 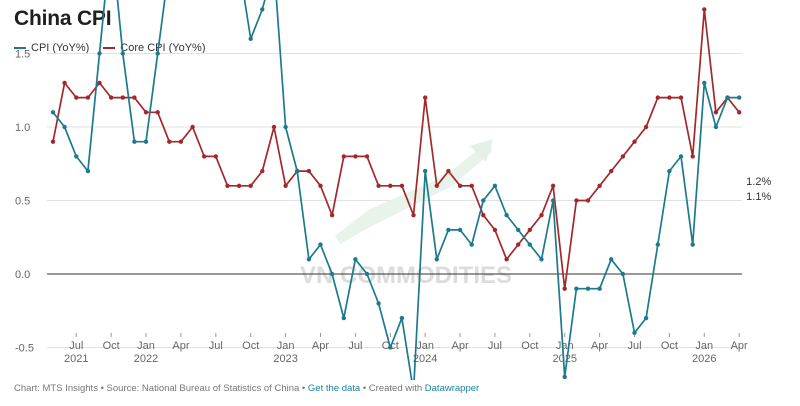 I want to click on x-tick-year-label: 2021, so click(x=76, y=359).